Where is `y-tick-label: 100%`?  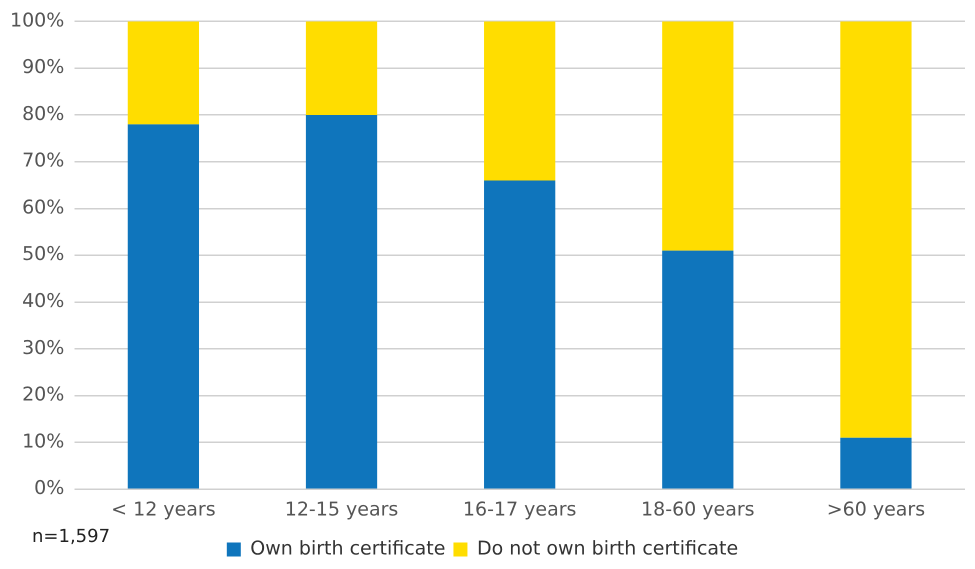 y-tick-label: 100% is located at coordinates (37, 20).